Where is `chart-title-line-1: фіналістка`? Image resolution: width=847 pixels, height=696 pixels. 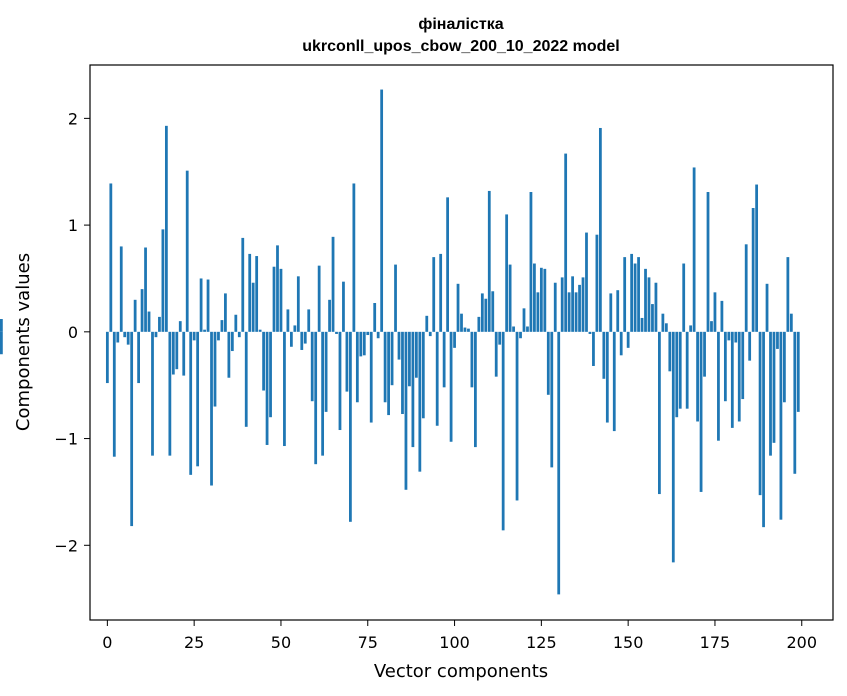
chart-title-line-1: фіналістка is located at coordinates (460, 24).